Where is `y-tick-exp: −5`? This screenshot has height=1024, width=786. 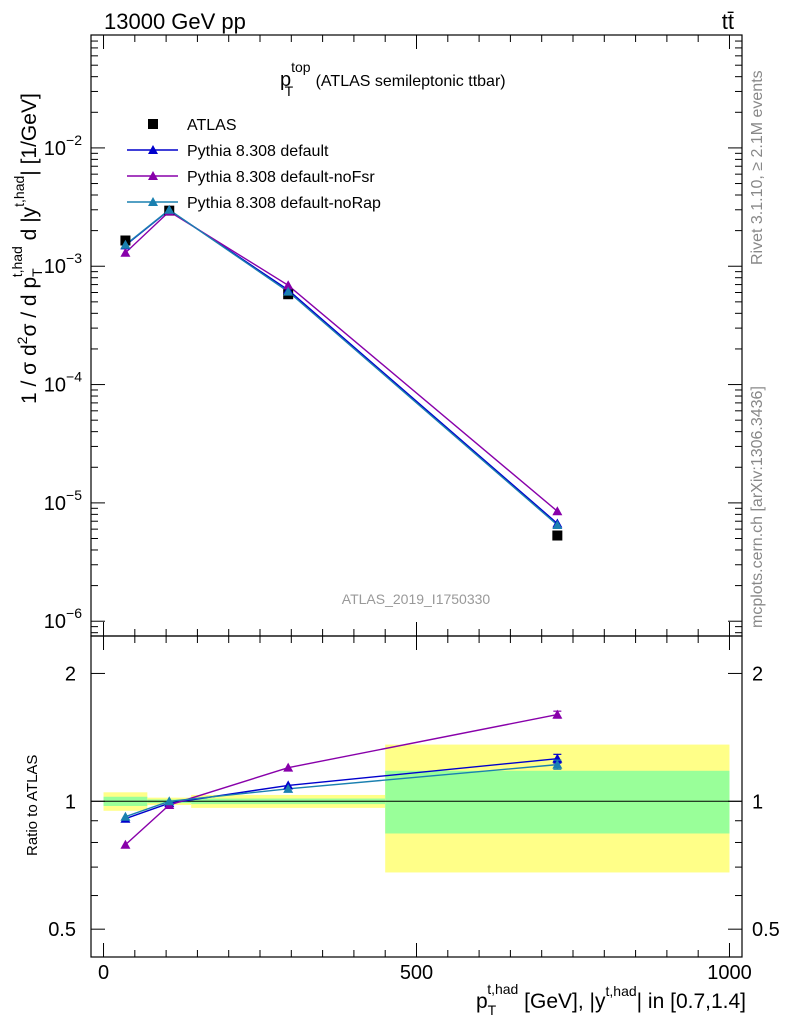 y-tick-exp: −5 is located at coordinates (74, 495).